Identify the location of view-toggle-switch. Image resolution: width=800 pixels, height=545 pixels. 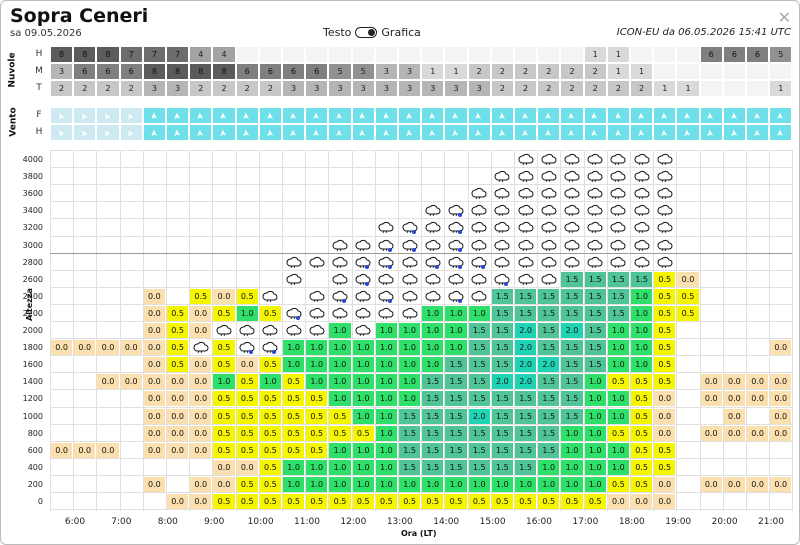
(366, 32).